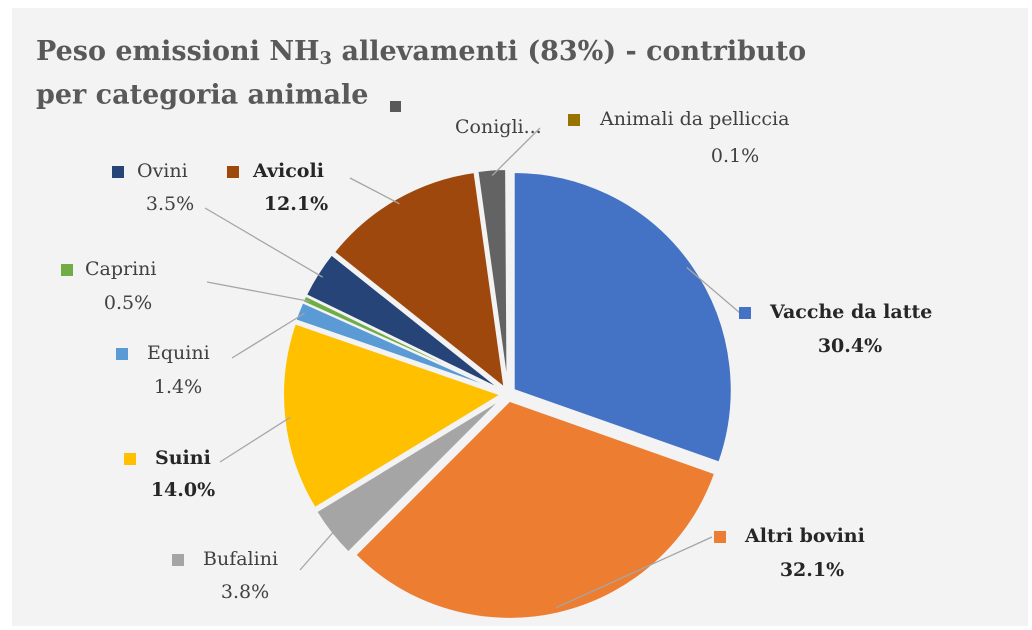 The image size is (1032, 630). I want to click on slice-value-label: 0.5%, so click(128, 303).